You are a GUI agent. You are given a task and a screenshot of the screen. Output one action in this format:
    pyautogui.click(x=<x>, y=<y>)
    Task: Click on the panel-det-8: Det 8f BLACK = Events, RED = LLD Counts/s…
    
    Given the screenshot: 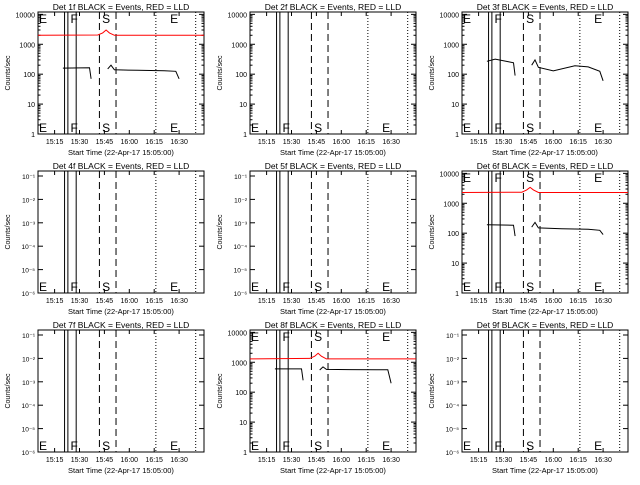 What is the action you would take?
    pyautogui.click(x=317, y=397)
    